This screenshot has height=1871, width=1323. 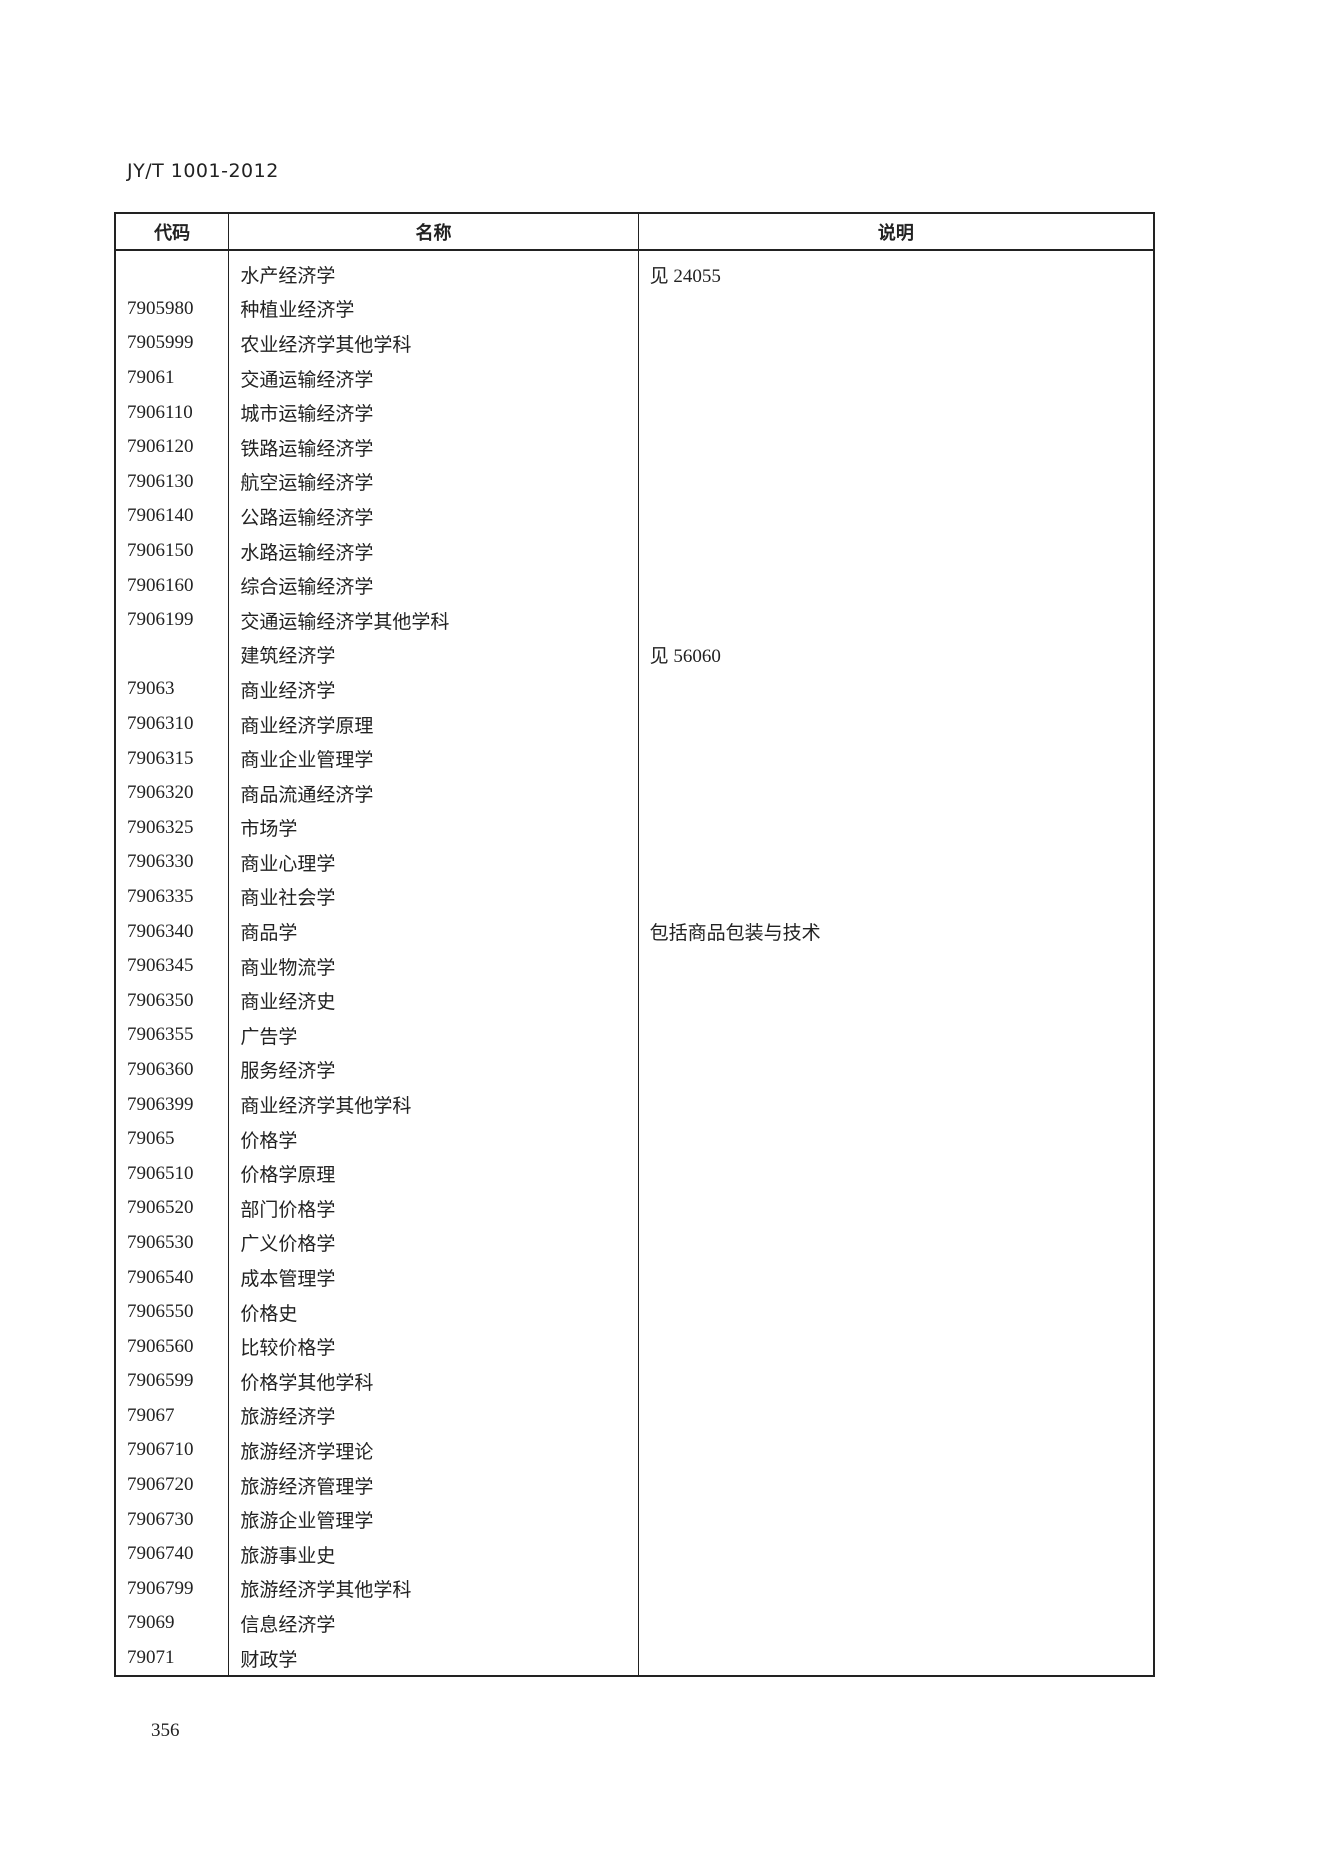 I want to click on name-cell: 商业企业管理学, so click(x=433, y=758).